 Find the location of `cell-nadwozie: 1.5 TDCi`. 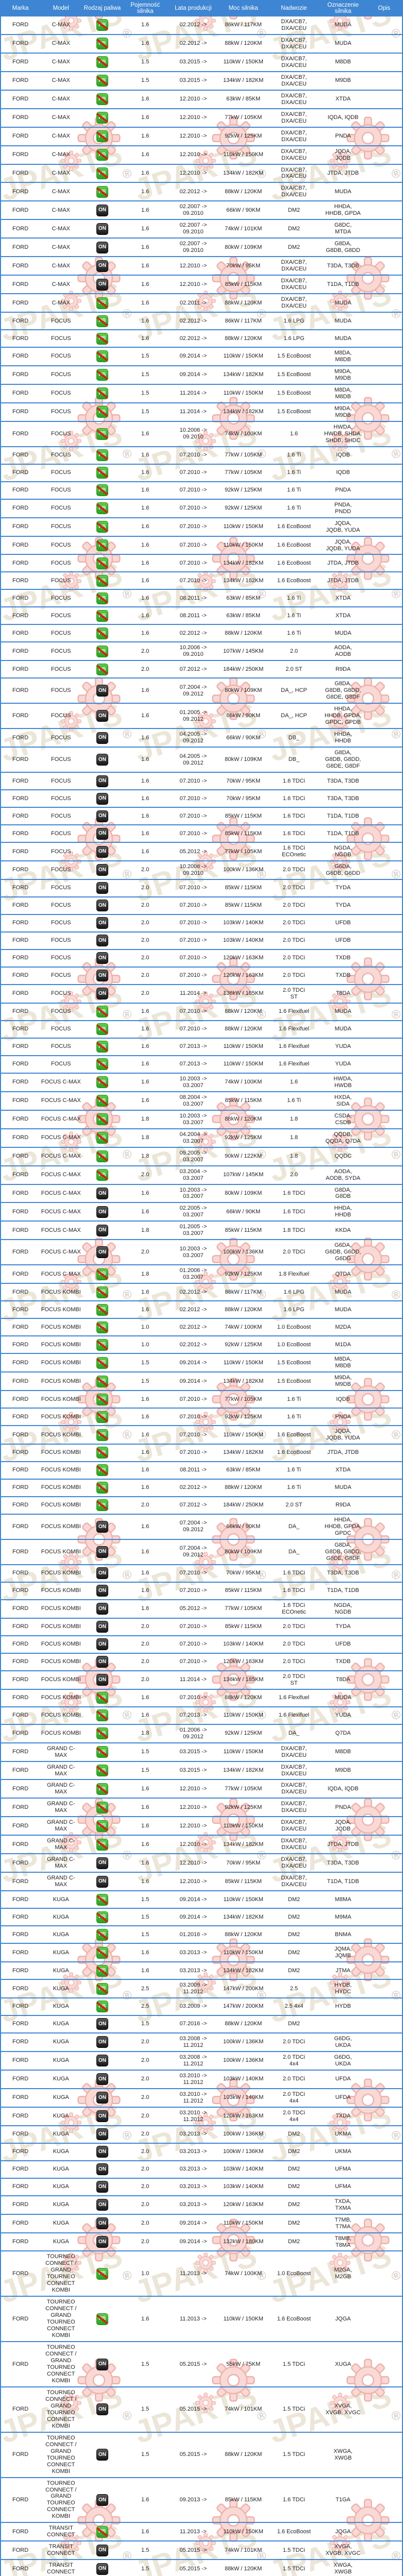

cell-nadwozie: 1.5 TDCi is located at coordinates (294, 2409).